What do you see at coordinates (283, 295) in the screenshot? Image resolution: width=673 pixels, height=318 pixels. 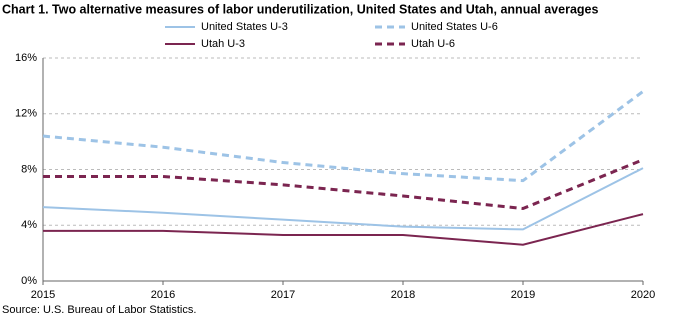 I see `x-tick-label: 2017` at bounding box center [283, 295].